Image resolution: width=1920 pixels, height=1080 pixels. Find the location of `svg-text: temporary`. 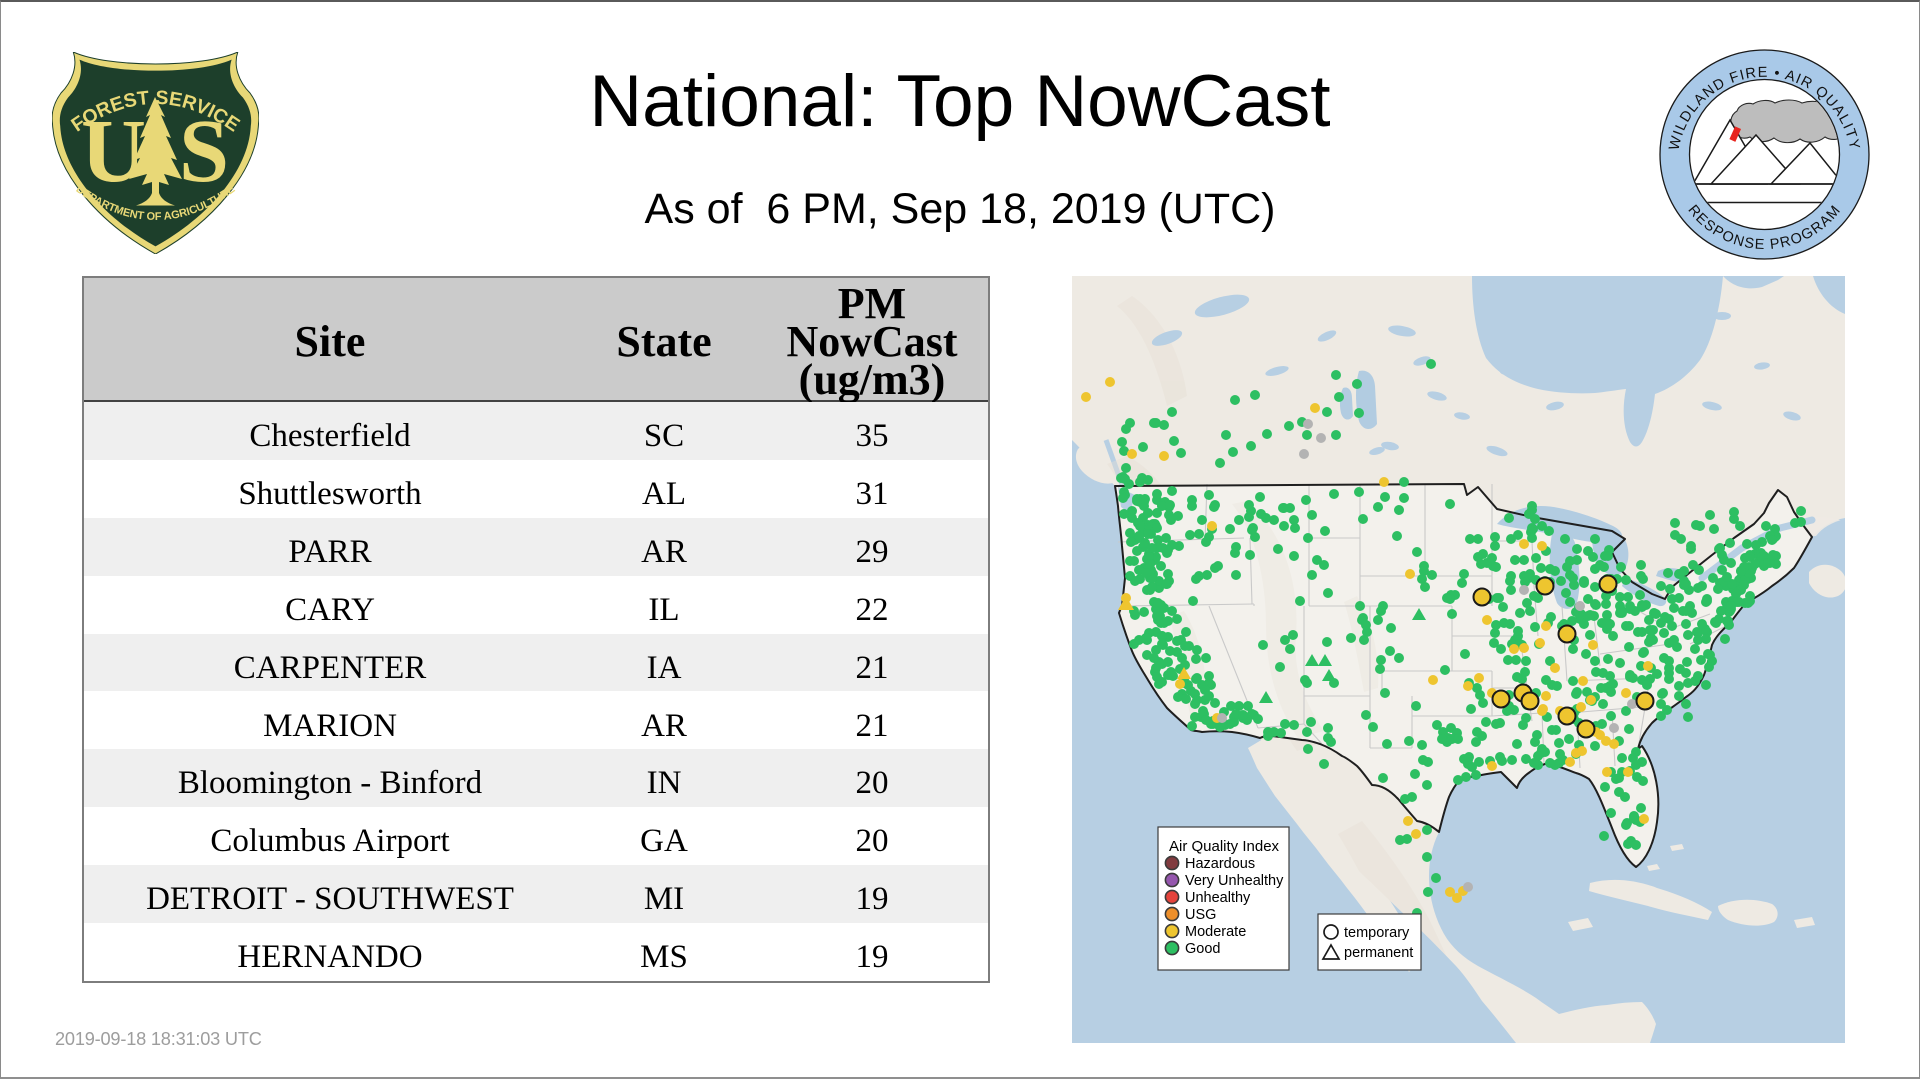

svg-text: temporary is located at coordinates (1377, 933).